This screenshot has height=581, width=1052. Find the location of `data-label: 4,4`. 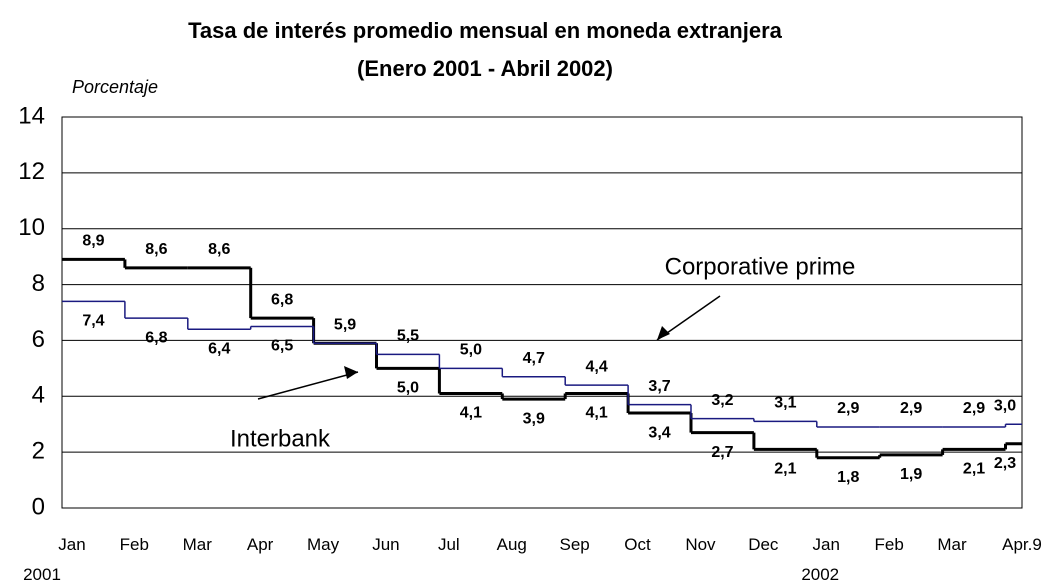

data-label: 4,4 is located at coordinates (597, 366).